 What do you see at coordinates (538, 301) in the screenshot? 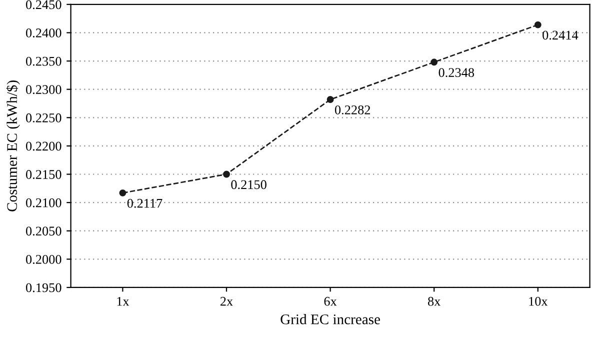
I see `x-tick-label: 10x` at bounding box center [538, 301].